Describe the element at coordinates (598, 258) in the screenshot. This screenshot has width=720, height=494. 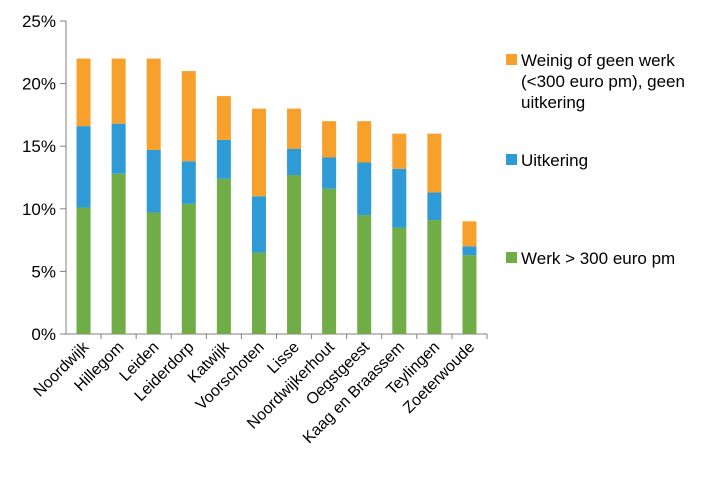
I see `legend-label-werk: Werk > 300 euro pm` at that location.